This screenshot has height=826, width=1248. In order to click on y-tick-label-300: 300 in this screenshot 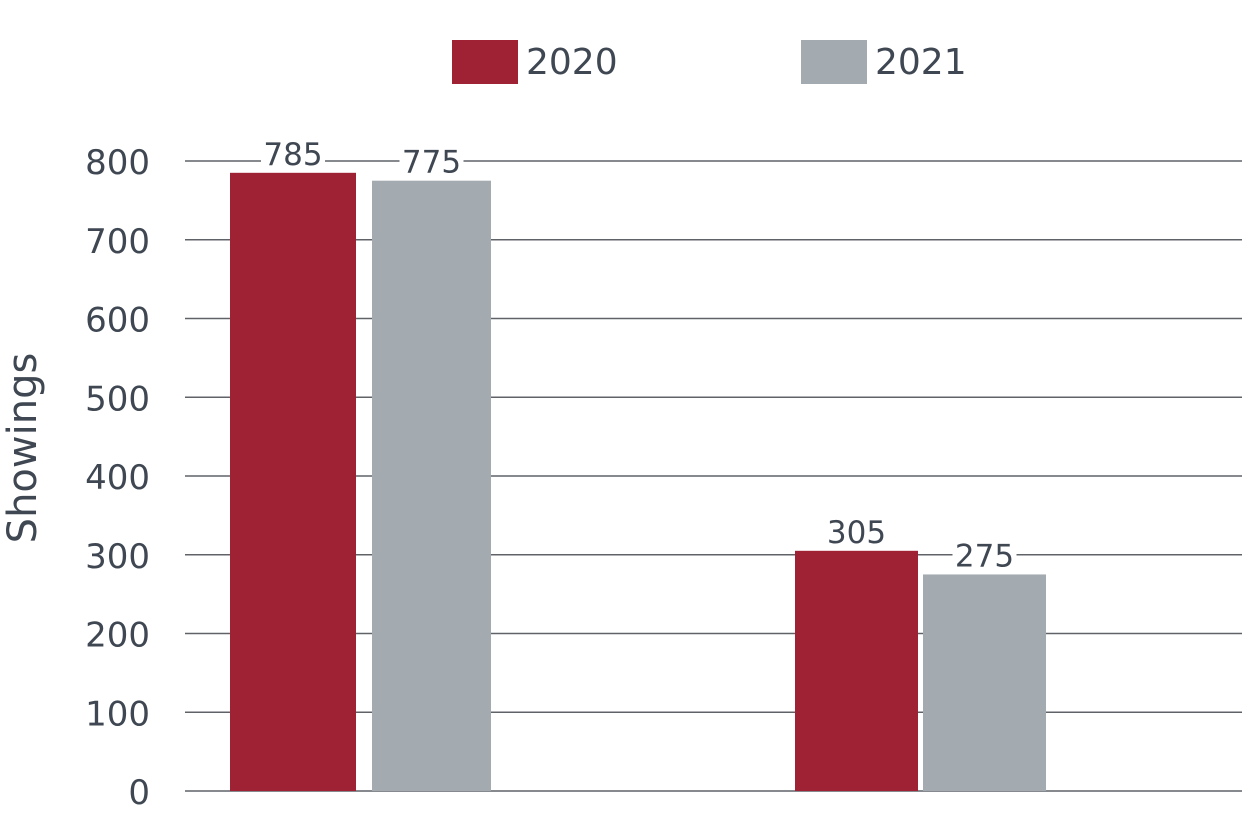, I will do `click(117, 557)`.